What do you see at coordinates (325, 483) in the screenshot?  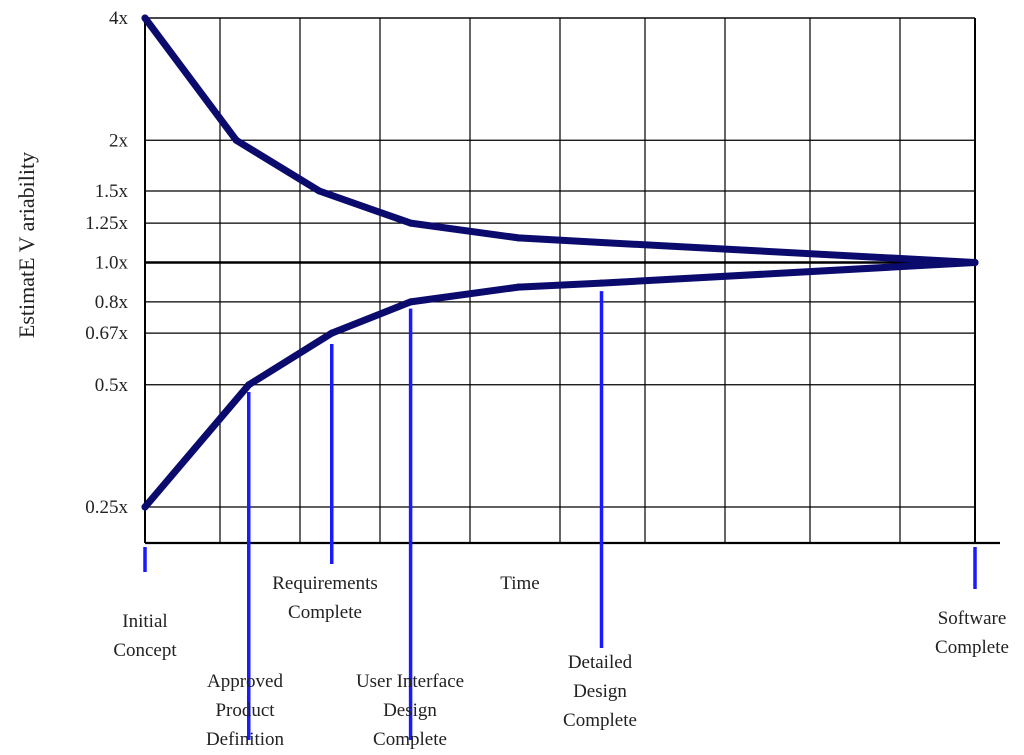 I see `milestone-requirements-complete: Requirements Complete` at bounding box center [325, 483].